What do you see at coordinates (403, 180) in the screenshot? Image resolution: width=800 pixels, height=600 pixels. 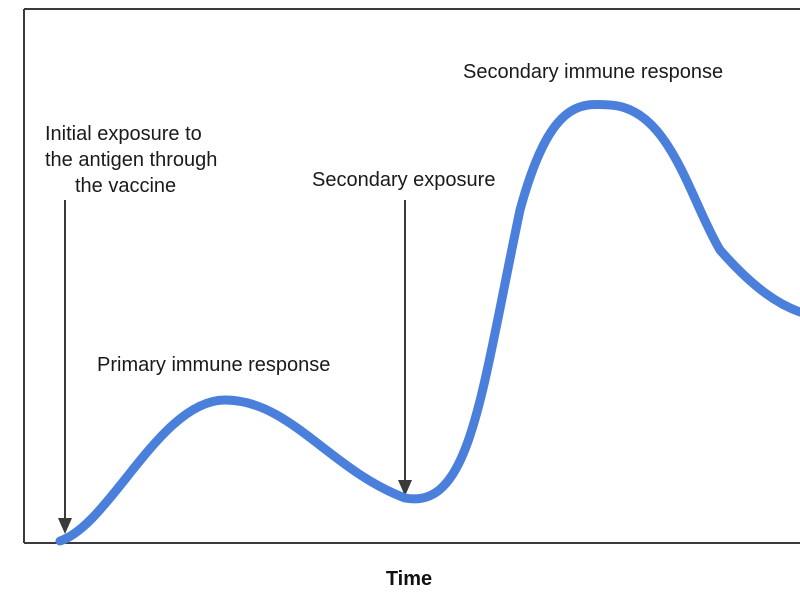 I see `secondary-exposure-label: Secondary exposure` at bounding box center [403, 180].